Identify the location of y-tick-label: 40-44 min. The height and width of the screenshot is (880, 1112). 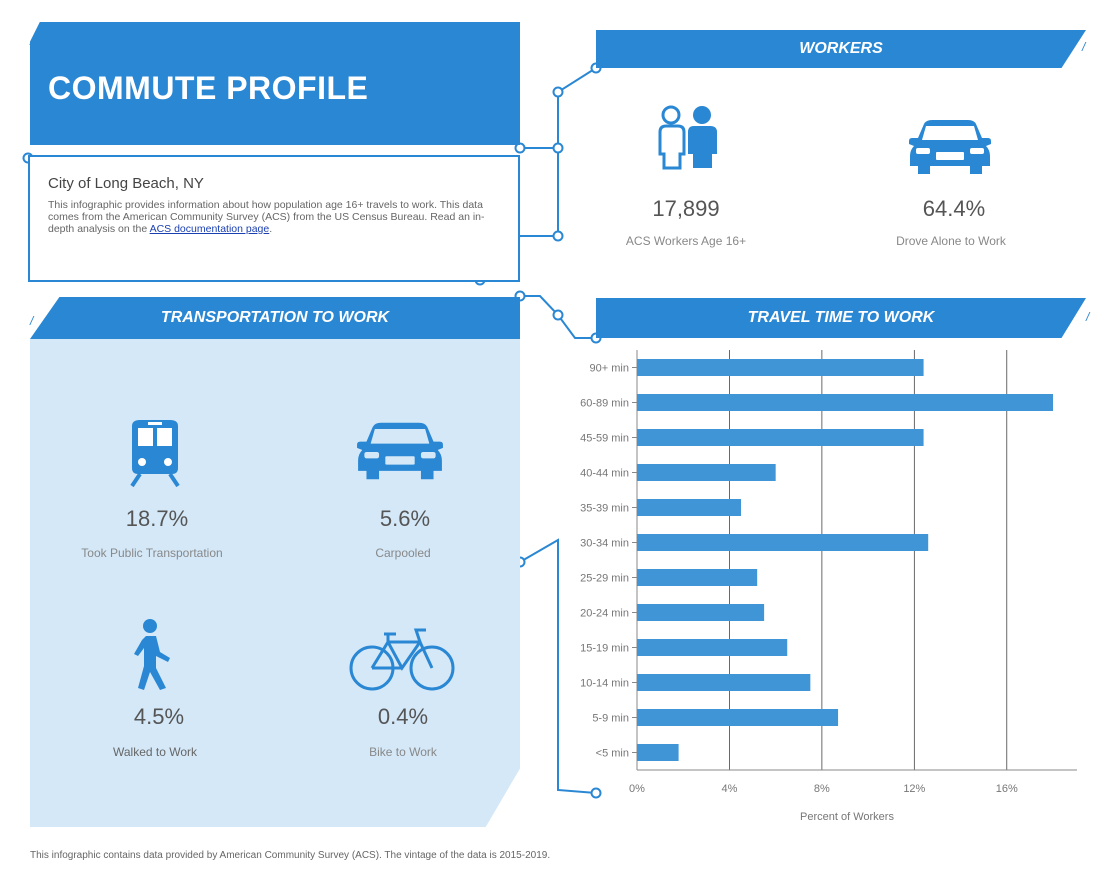
(604, 474).